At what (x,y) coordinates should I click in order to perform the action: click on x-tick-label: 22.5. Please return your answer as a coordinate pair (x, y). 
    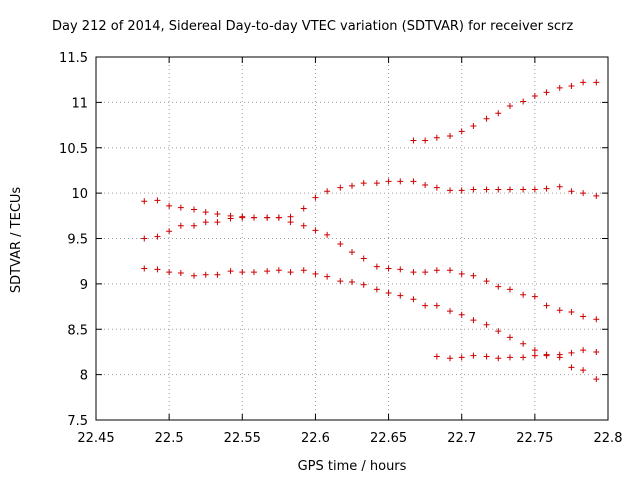
    Looking at the image, I should click on (169, 438).